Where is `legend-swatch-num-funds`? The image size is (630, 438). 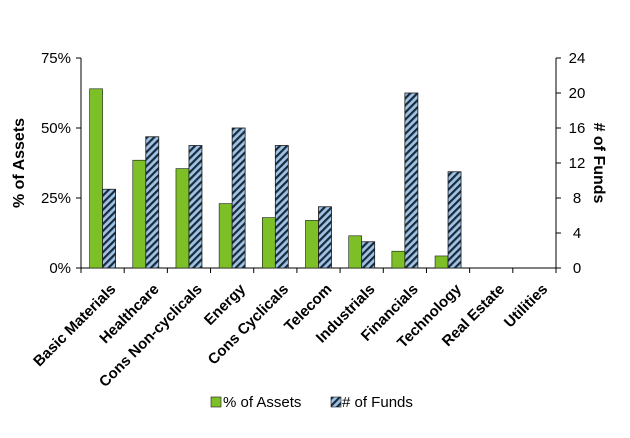 legend-swatch-num-funds is located at coordinates (336, 402).